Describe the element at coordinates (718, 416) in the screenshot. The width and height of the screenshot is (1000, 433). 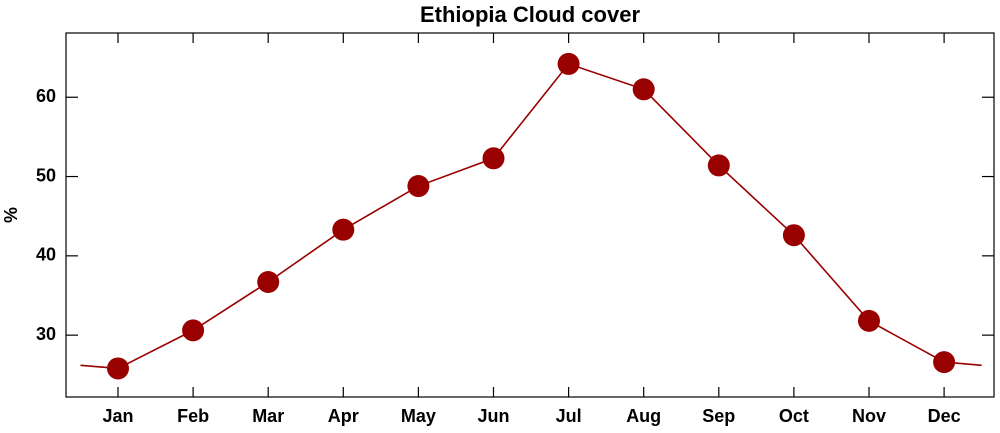
I see `x-tick-label: Sep` at that location.